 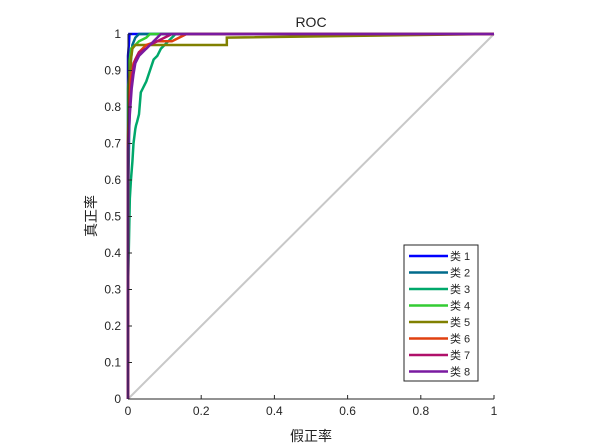 What do you see at coordinates (112, 71) in the screenshot?
I see `y-tick-label: 0.9` at bounding box center [112, 71].